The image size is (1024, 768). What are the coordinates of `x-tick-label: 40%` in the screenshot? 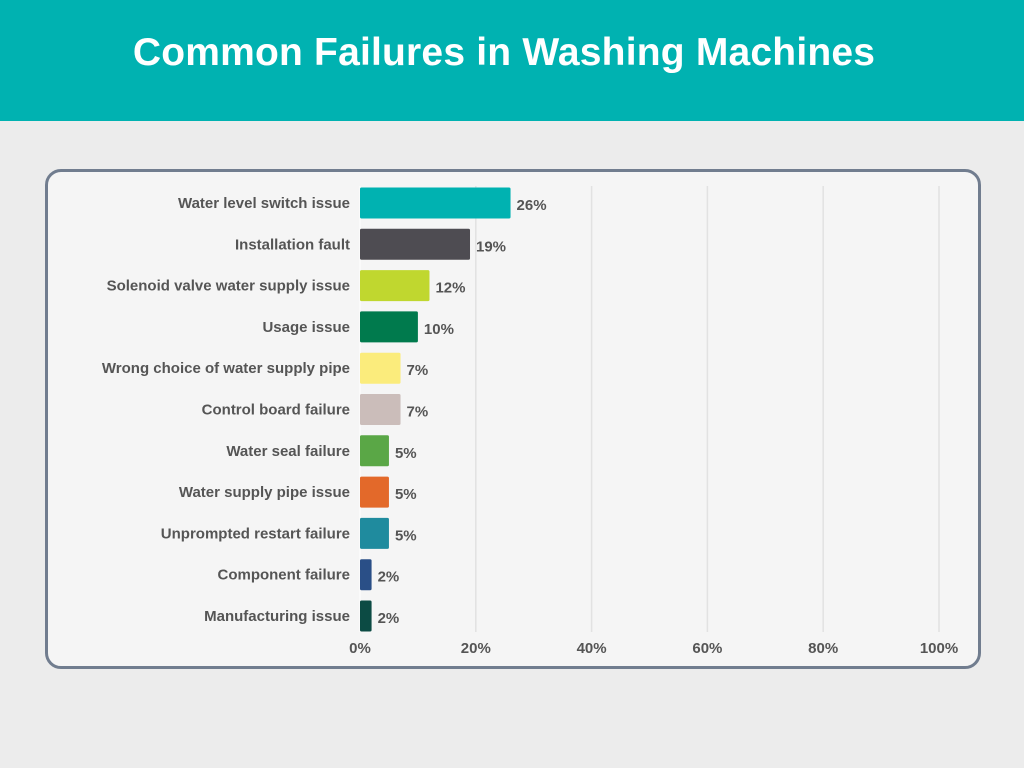 It's located at (592, 648).